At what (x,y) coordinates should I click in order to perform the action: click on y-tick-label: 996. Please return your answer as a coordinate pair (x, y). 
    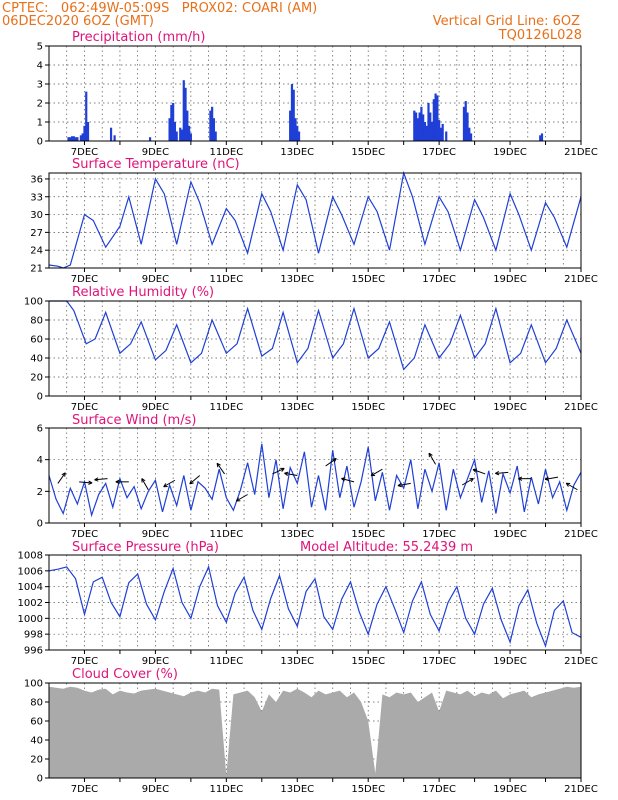
    Looking at the image, I should click on (33, 651).